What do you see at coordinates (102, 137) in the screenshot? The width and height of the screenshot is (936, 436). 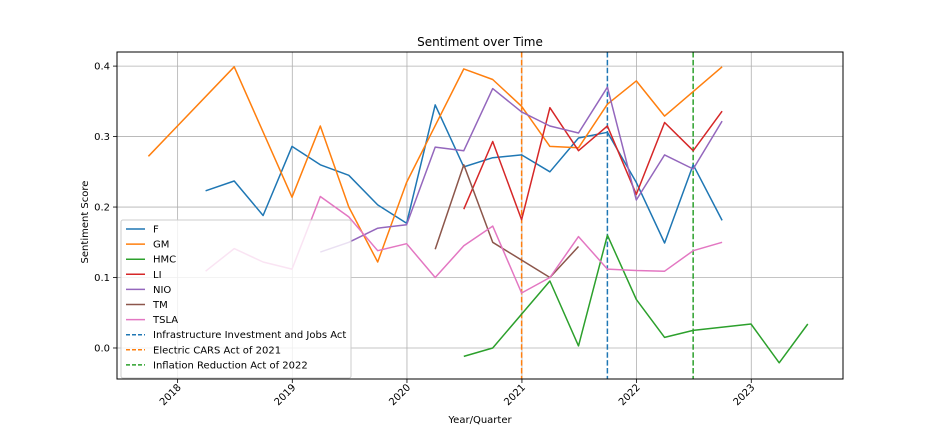 I see `y-tick-label: 0.3` at bounding box center [102, 137].